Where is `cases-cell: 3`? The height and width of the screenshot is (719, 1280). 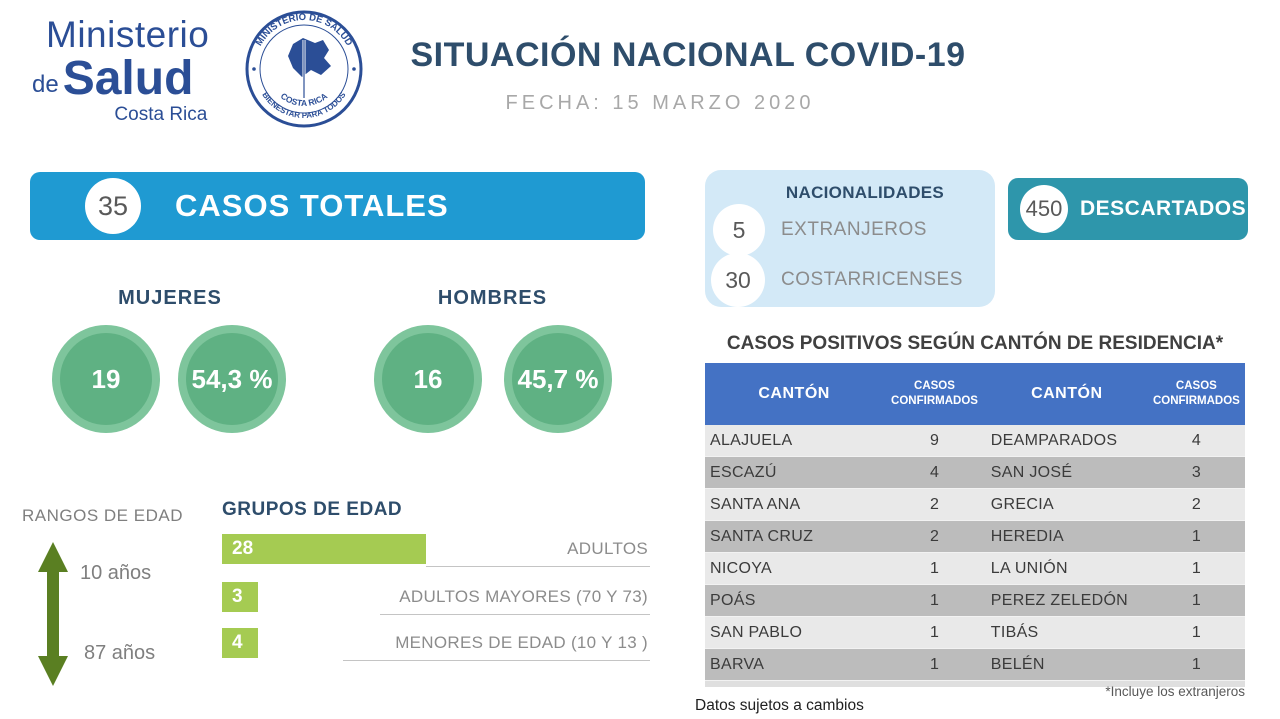
cases-cell: 3 is located at coordinates (1196, 472).